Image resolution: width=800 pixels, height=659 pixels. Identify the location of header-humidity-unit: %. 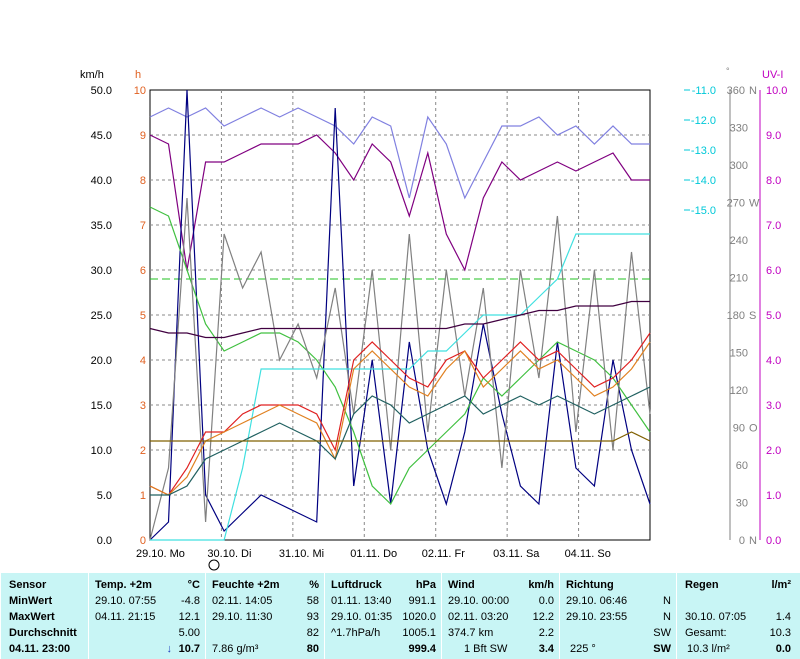
(314, 585).